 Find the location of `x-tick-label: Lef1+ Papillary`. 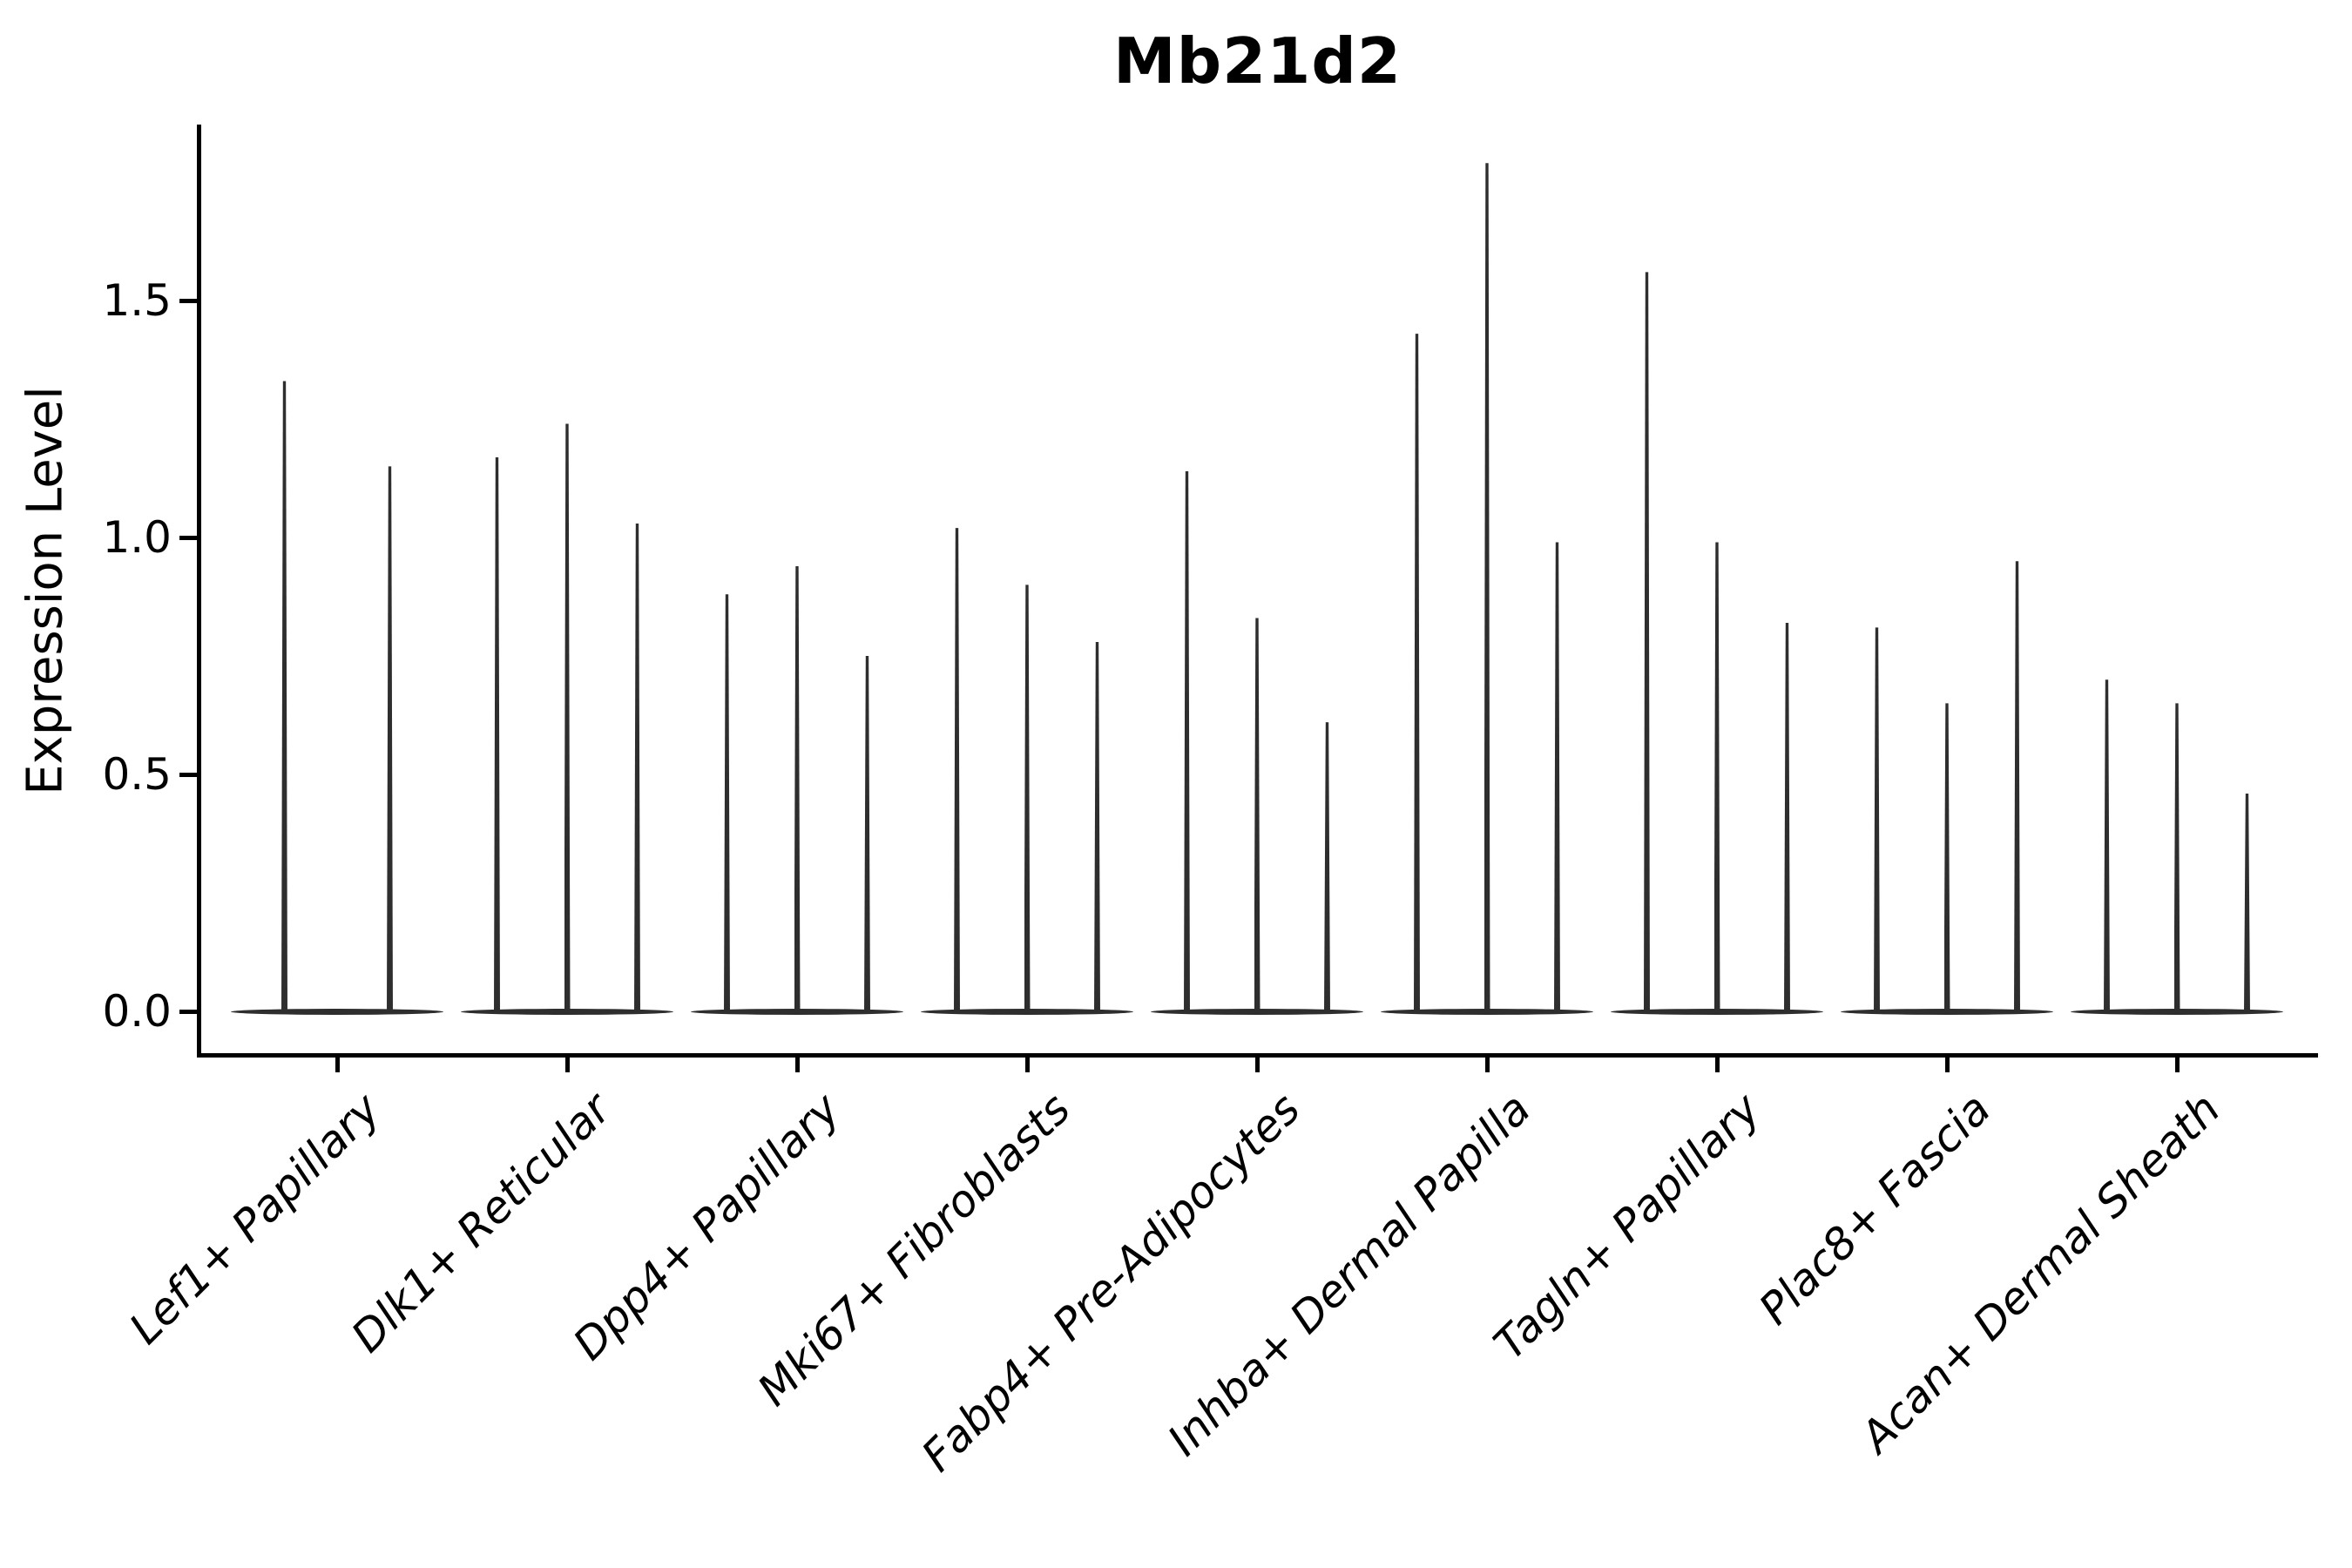

x-tick-label: Lef1+ Papillary is located at coordinates (255, 1219).